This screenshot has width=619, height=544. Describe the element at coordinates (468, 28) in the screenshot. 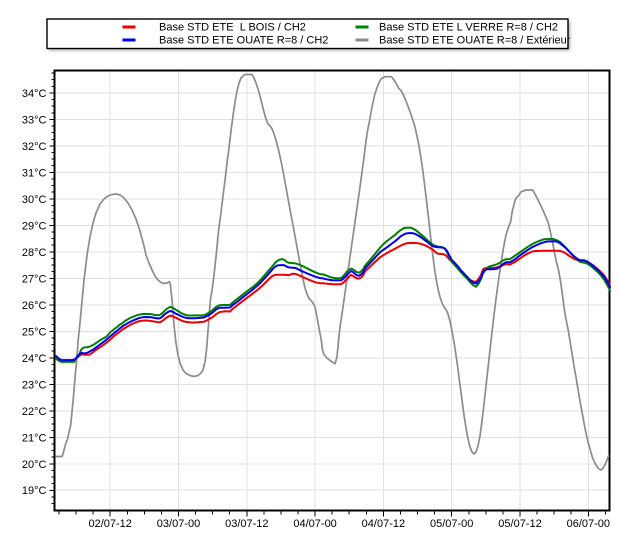

I see `svg-text: Base STD ETE L VERRE R=8 / CH2` at that location.